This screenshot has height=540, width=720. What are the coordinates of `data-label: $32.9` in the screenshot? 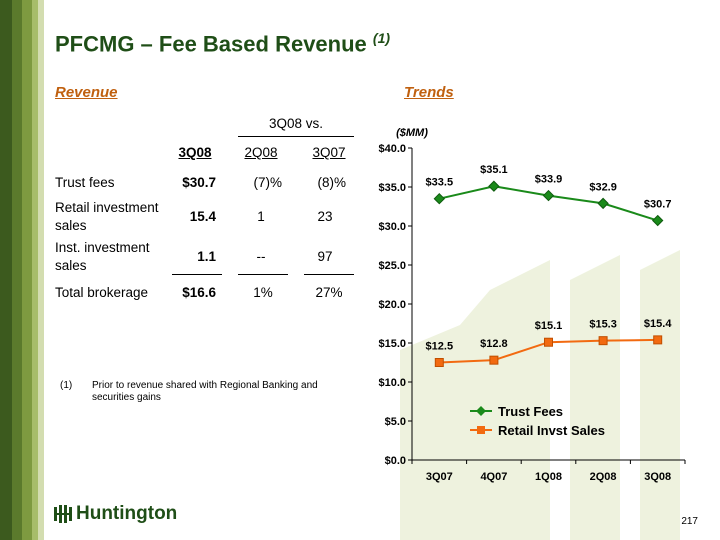 It's located at (603, 187).